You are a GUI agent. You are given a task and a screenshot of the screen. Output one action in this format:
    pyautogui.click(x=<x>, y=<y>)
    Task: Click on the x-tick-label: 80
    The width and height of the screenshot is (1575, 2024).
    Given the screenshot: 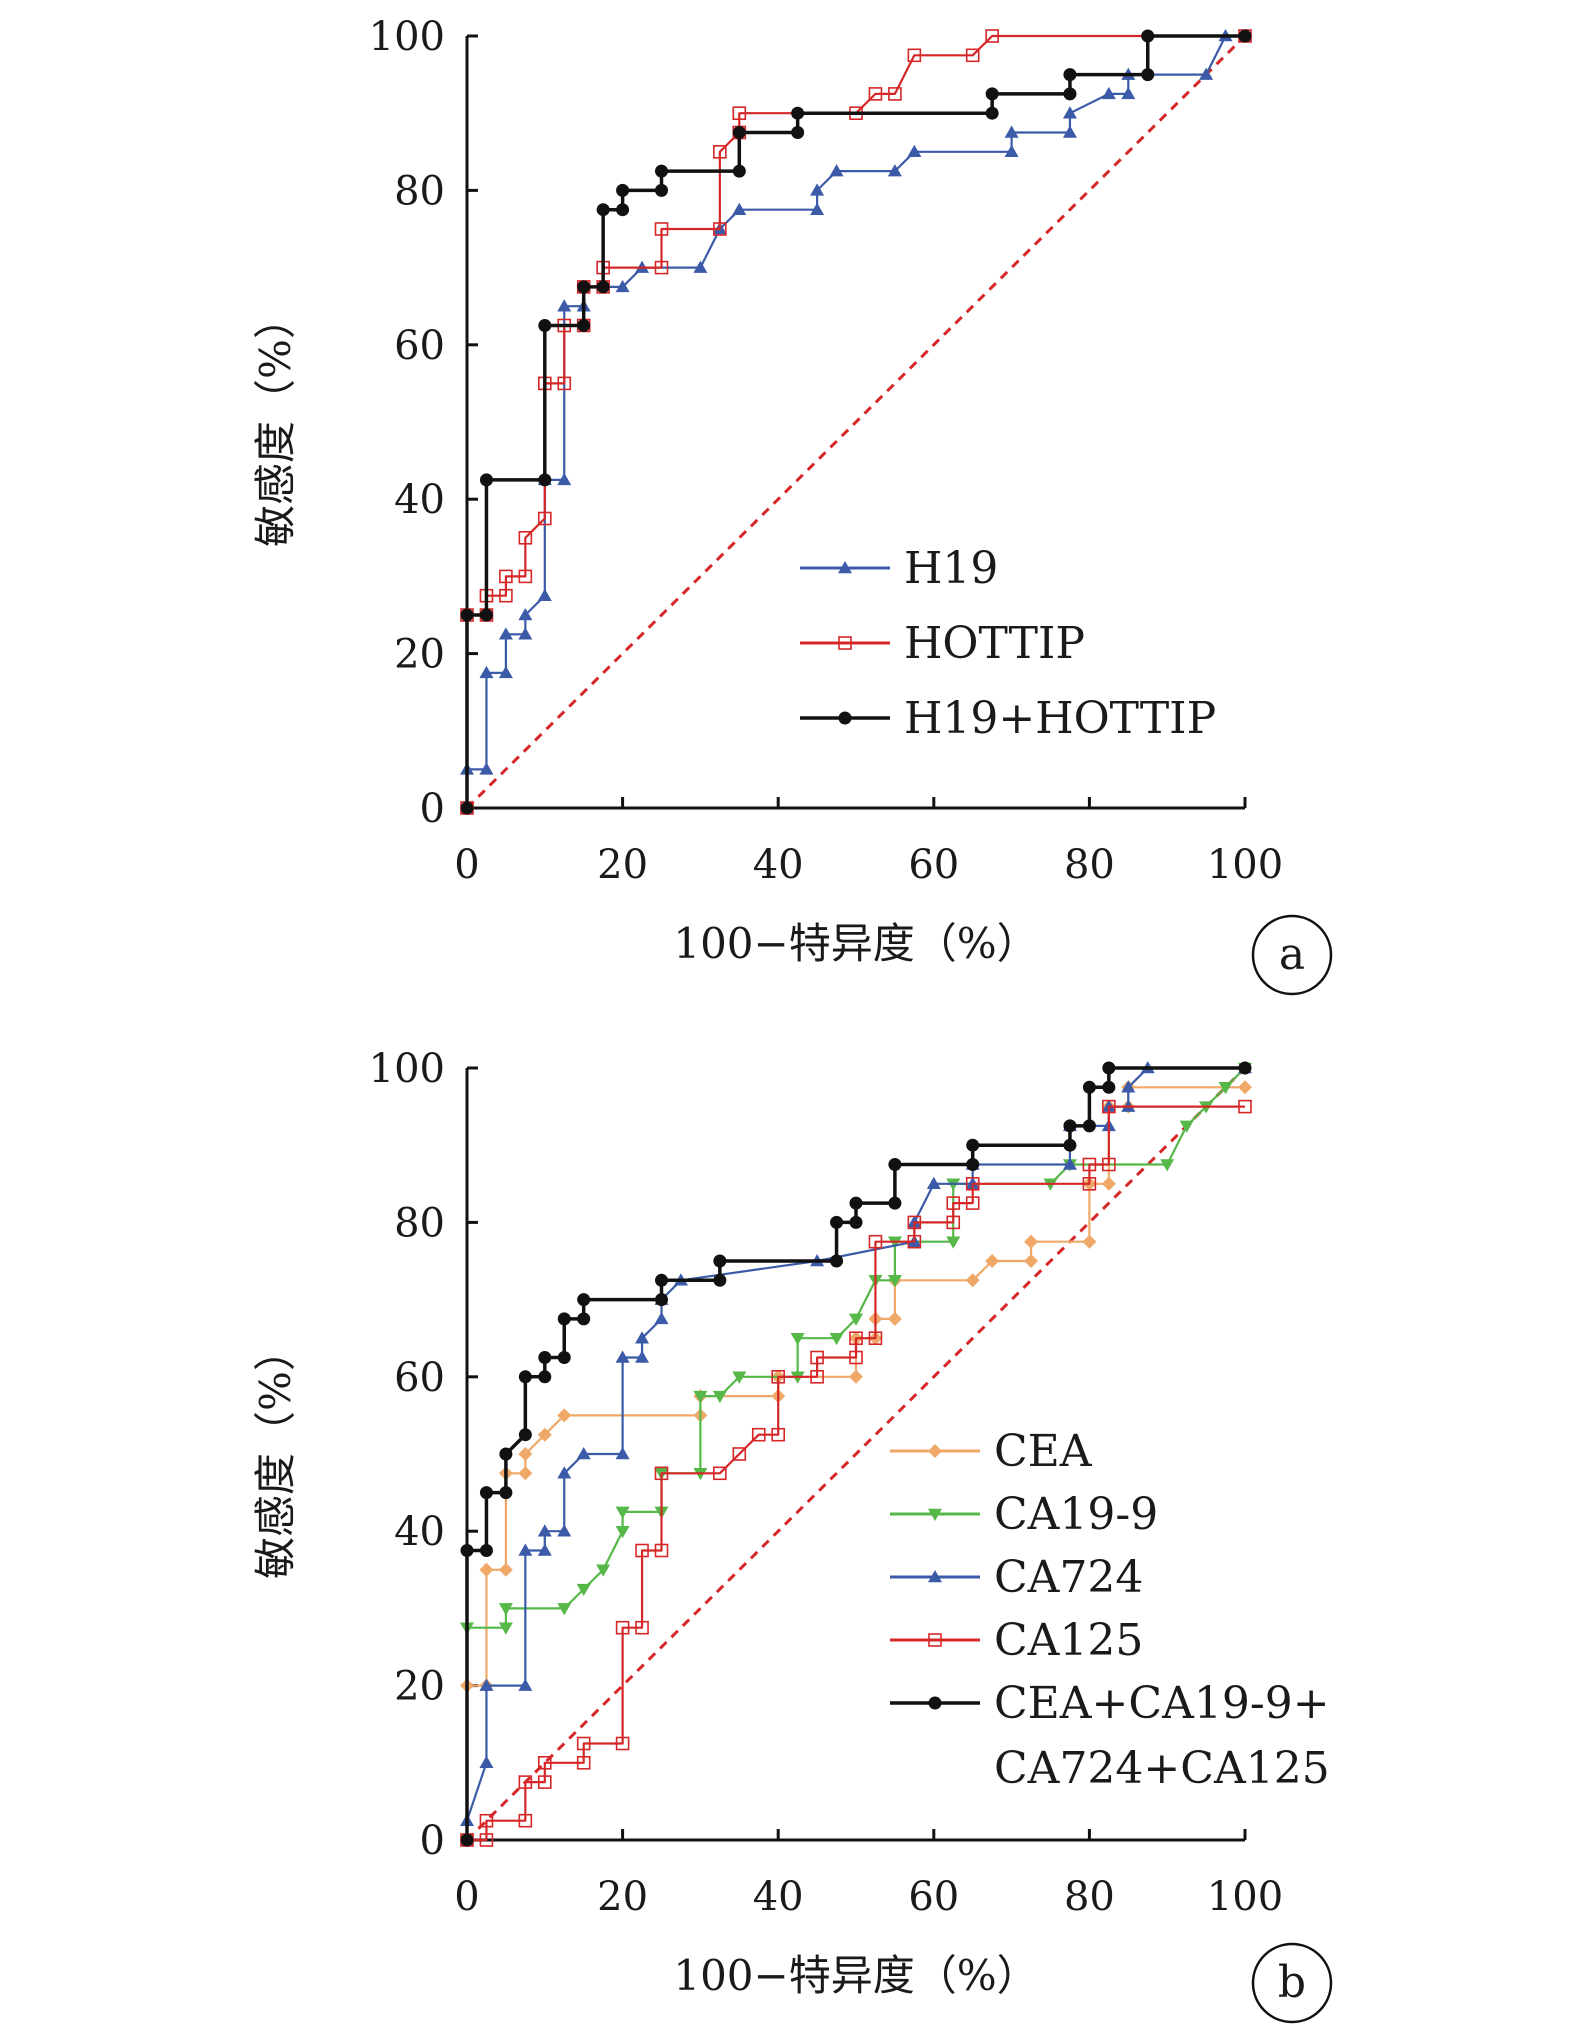 What is the action you would take?
    pyautogui.click(x=1089, y=1897)
    